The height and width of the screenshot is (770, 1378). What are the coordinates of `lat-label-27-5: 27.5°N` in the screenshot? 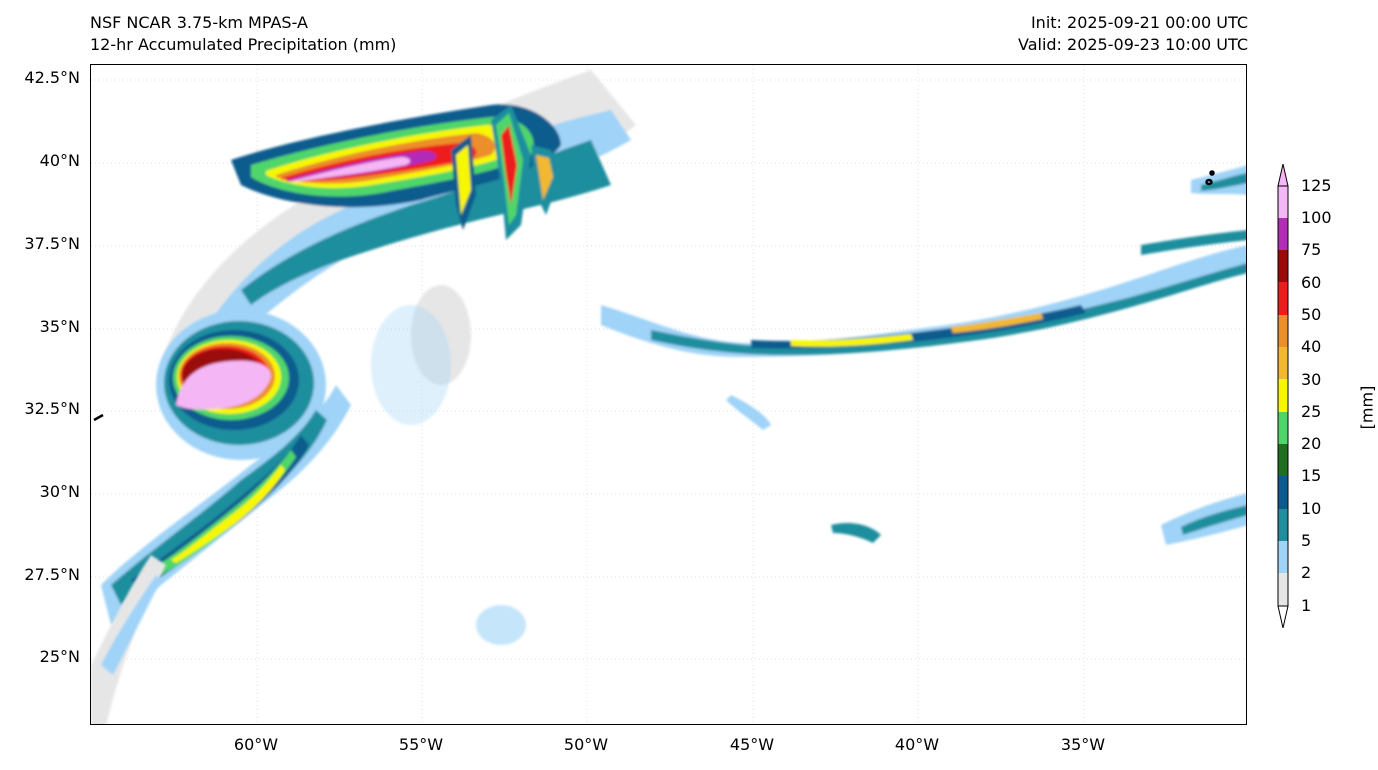 It's located at (52, 574).